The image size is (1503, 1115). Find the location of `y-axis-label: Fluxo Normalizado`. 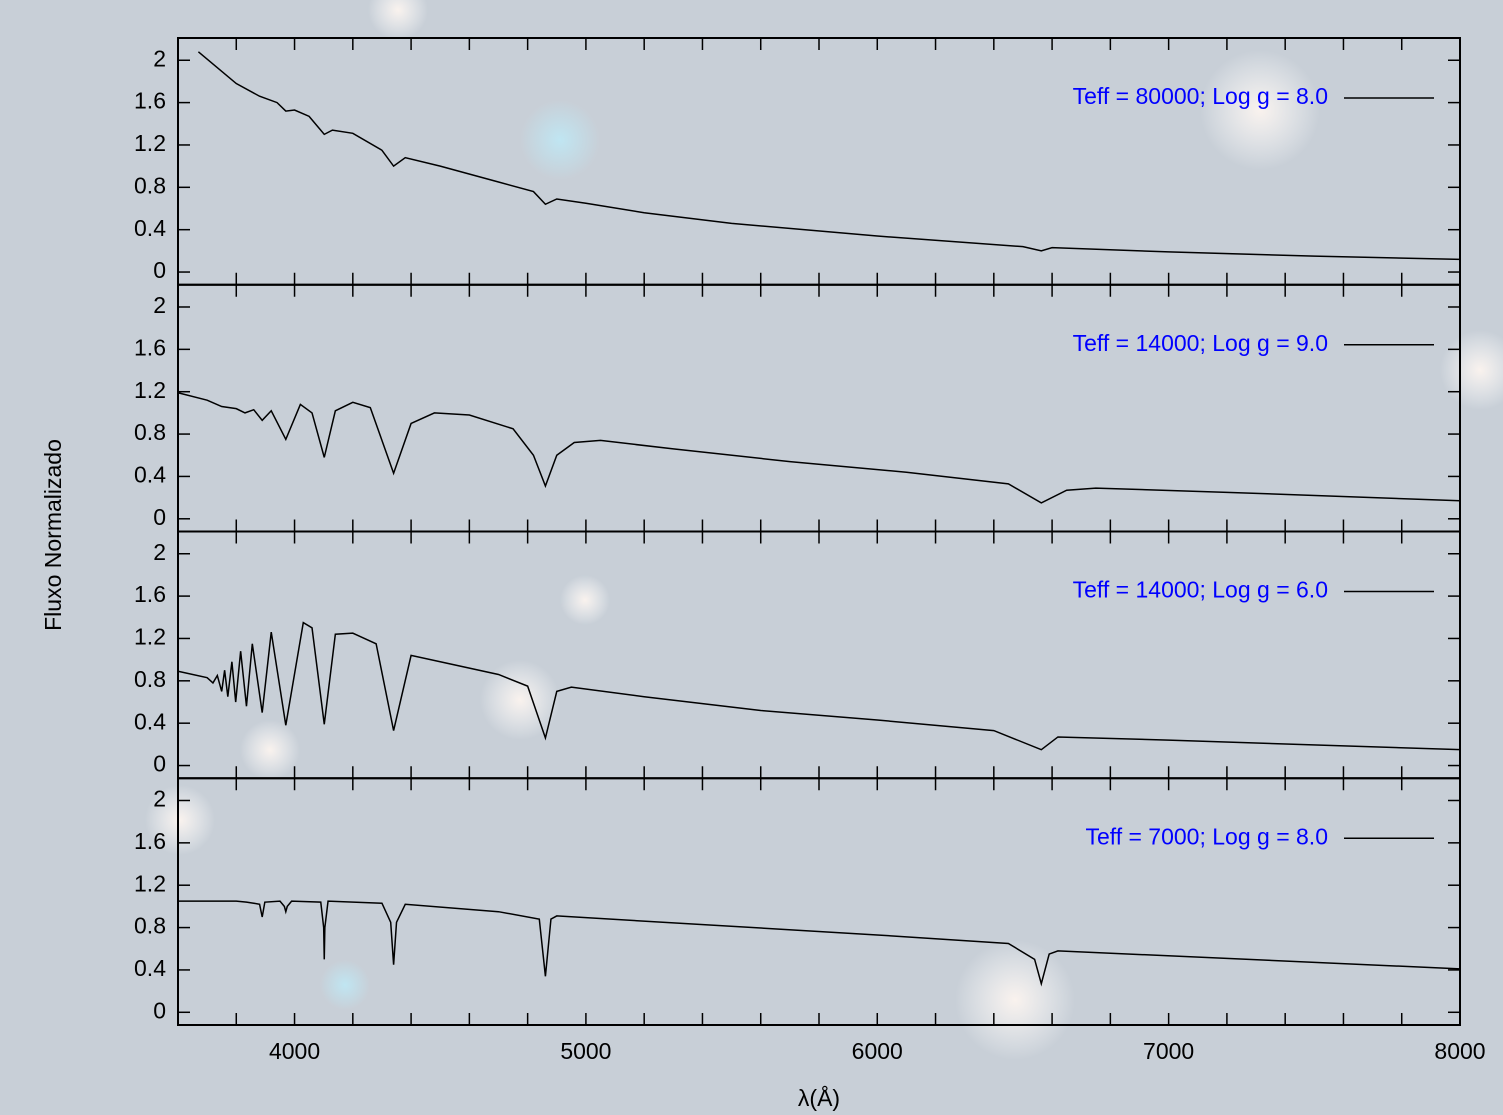

y-axis-label: Fluxo Normalizado is located at coordinates (53, 535).